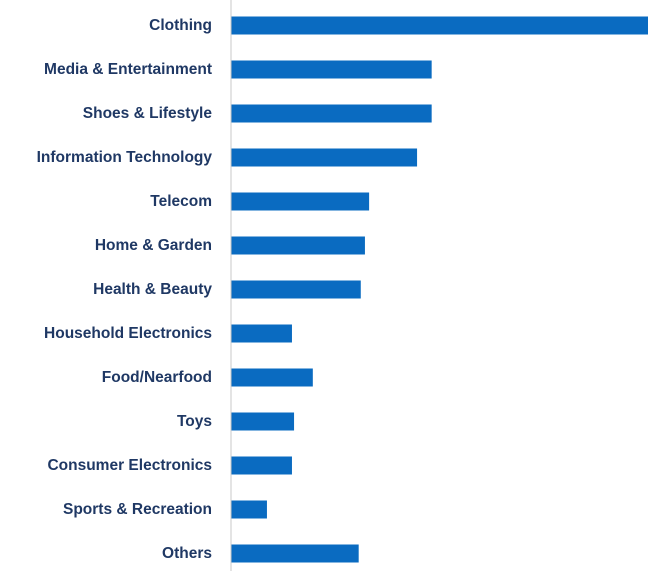 Image resolution: width=648 pixels, height=576 pixels. Describe the element at coordinates (153, 245) in the screenshot. I see `category-label-5: Home & Garden` at that location.